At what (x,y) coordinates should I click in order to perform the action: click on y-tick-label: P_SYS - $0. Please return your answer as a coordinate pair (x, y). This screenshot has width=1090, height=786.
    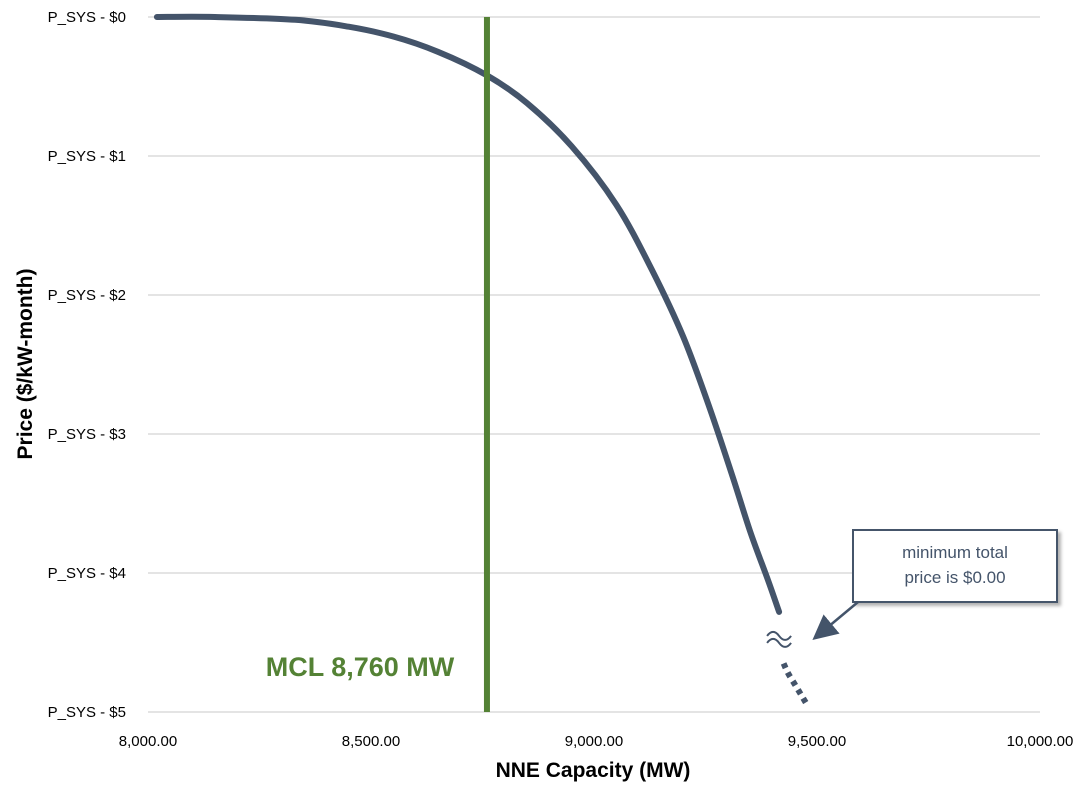
    Looking at the image, I should click on (87, 17).